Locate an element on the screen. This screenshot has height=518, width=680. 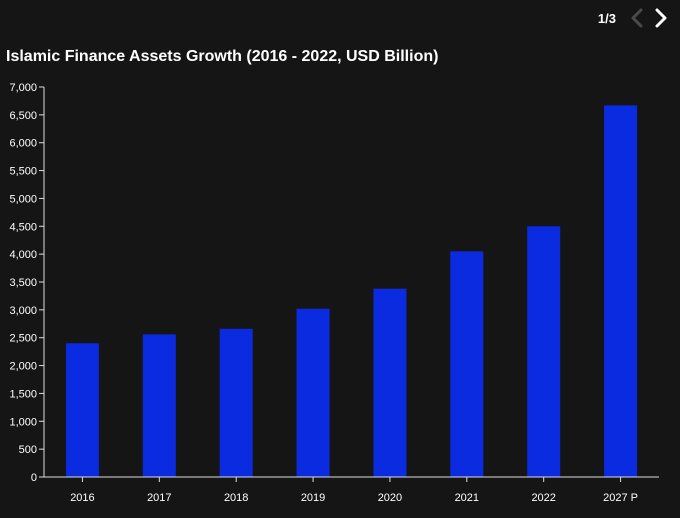
bar-2016 is located at coordinates (82, 410).